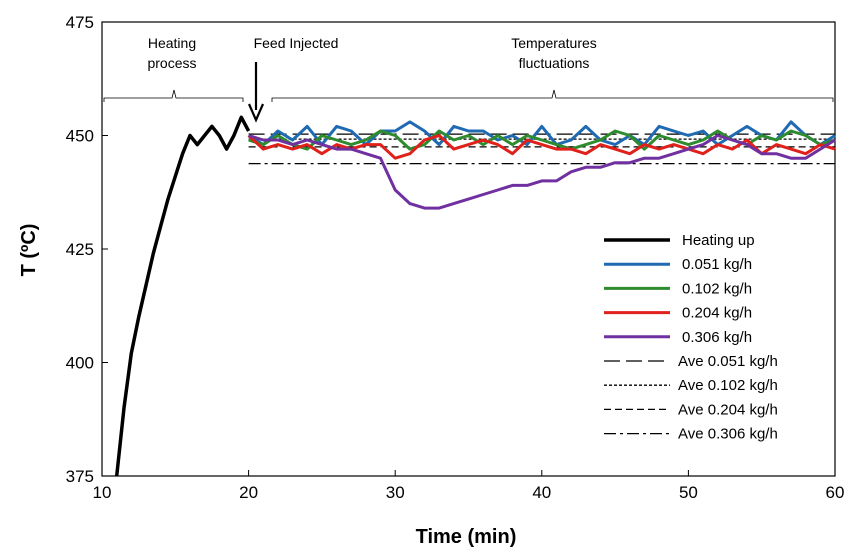 The width and height of the screenshot is (846, 549). Describe the element at coordinates (172, 43) in the screenshot. I see `heating-process-label: Heating` at that location.